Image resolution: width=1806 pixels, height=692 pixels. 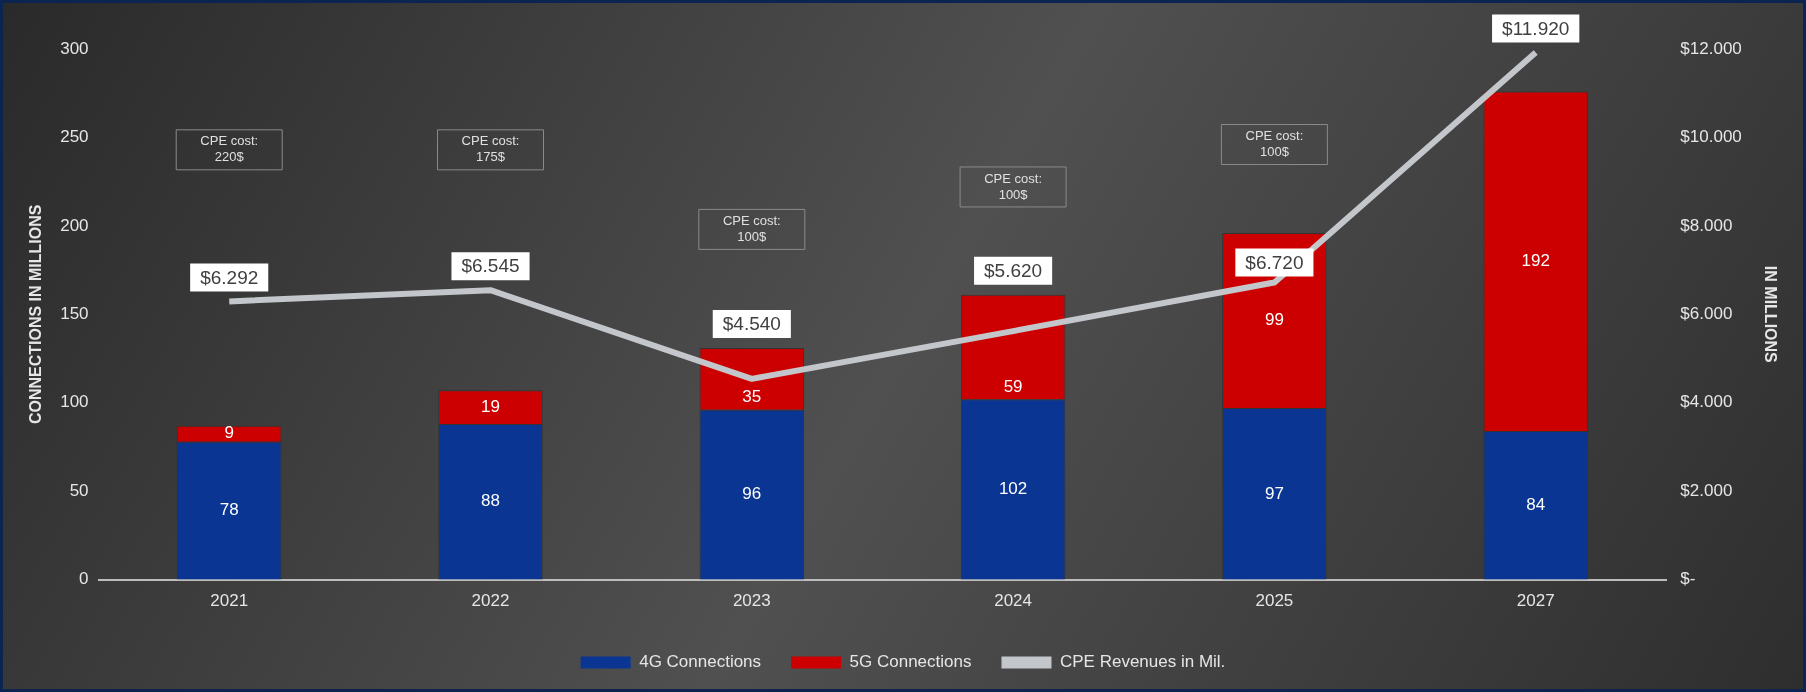 What do you see at coordinates (700, 662) in the screenshot?
I see `legend-label: 4G Connections` at bounding box center [700, 662].